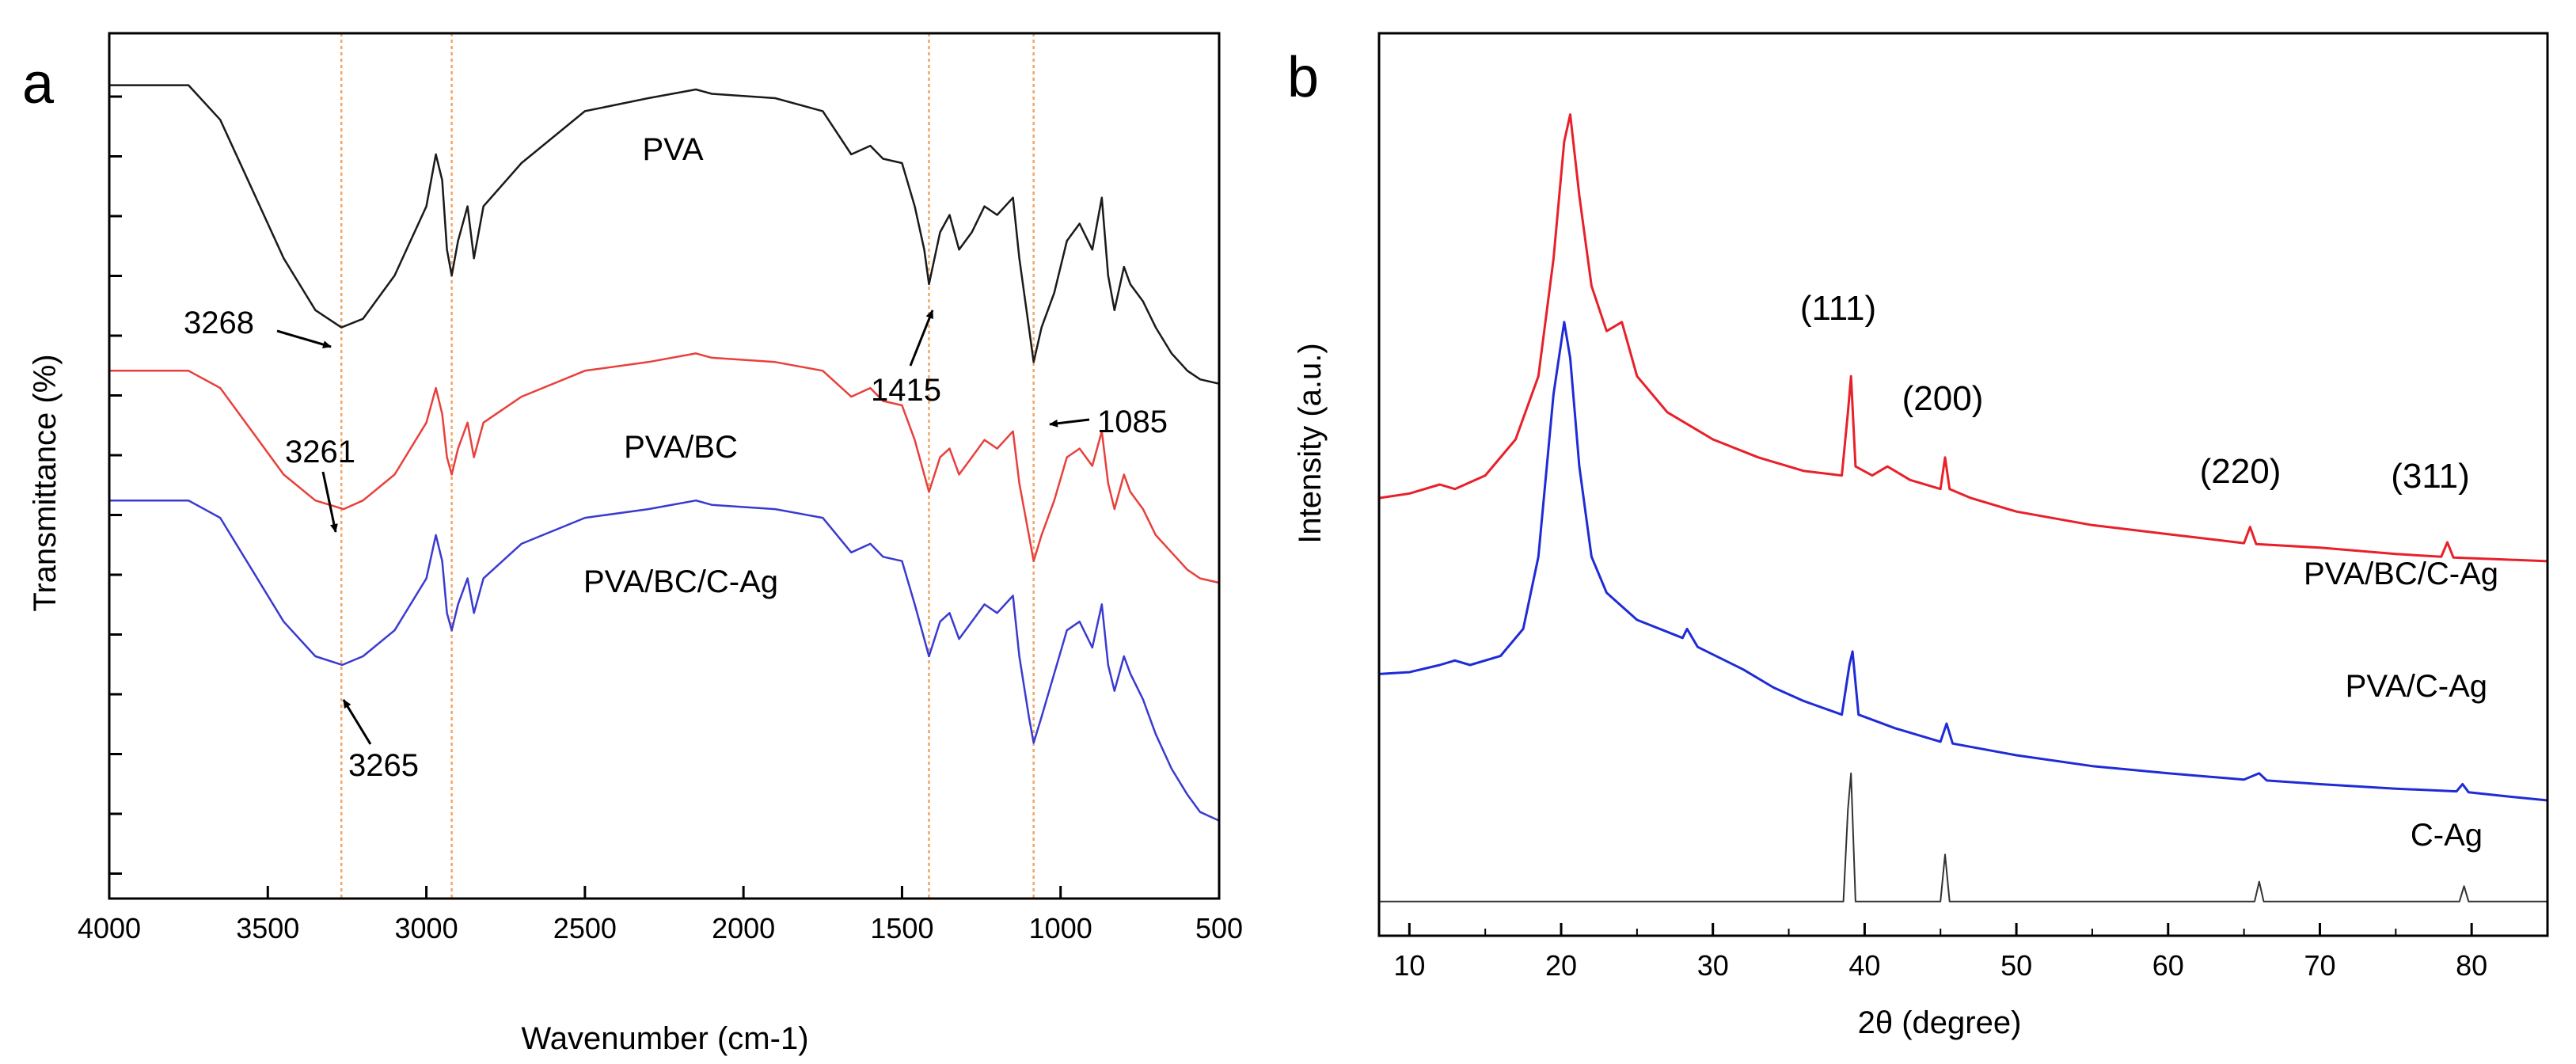 This screenshot has width=2576, height=1064. What do you see at coordinates (1713, 965) in the screenshot?
I see `panel-b-x-tick-label: 30` at bounding box center [1713, 965].